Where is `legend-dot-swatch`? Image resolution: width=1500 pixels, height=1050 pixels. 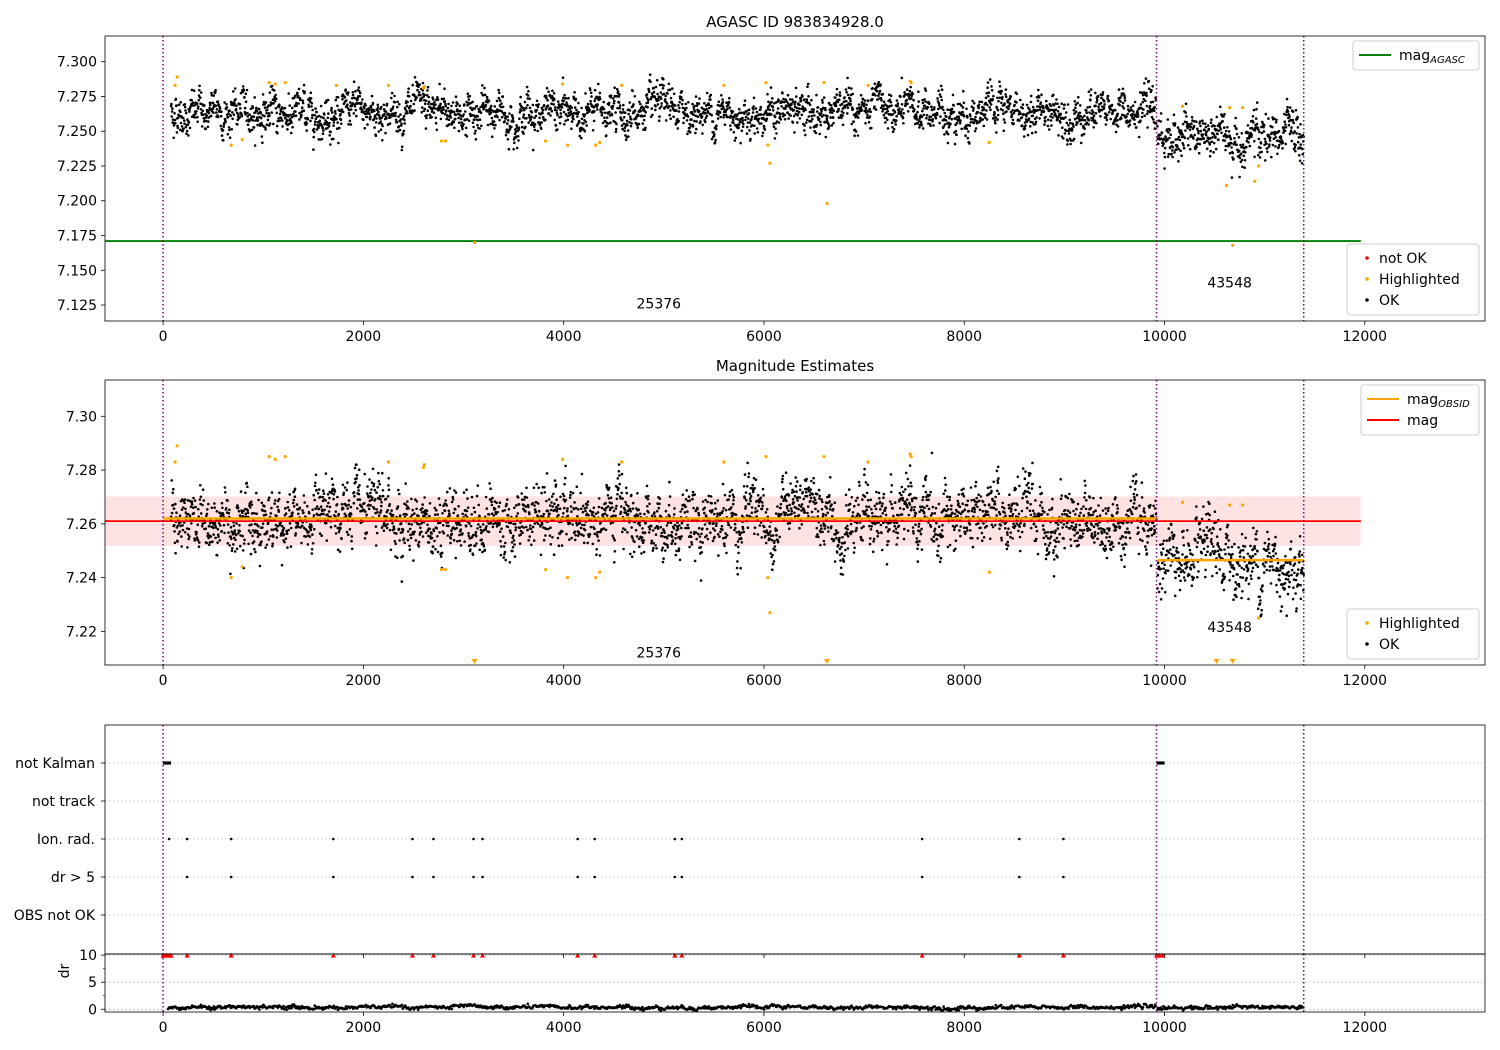 legend-dot-swatch is located at coordinates (1367, 279).